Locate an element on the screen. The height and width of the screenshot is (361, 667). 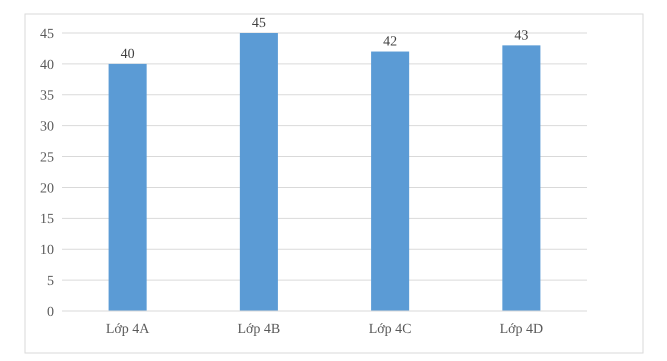
y-tick-label: 35 is located at coordinates (47, 96).